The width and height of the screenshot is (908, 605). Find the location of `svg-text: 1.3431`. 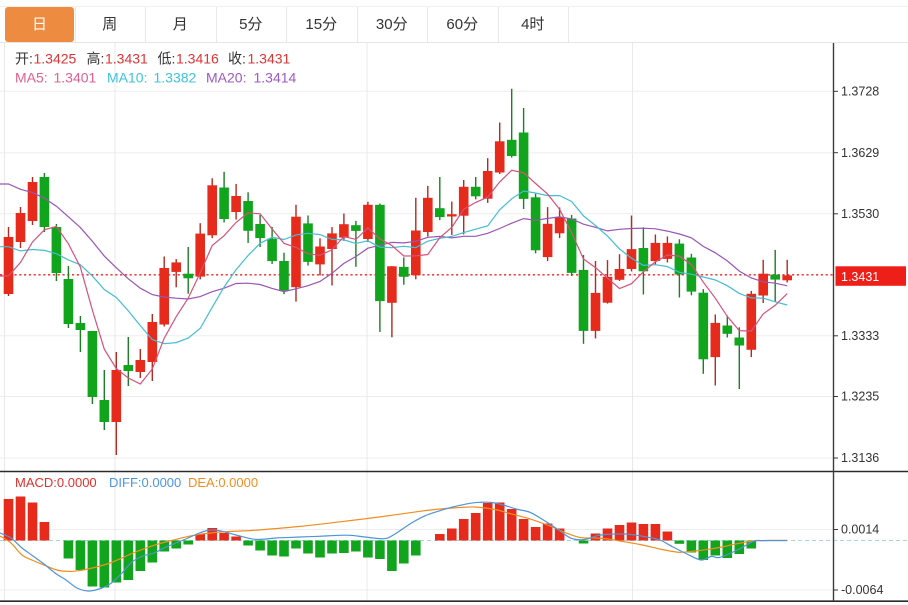

svg-text: 1.3431 is located at coordinates (860, 277).